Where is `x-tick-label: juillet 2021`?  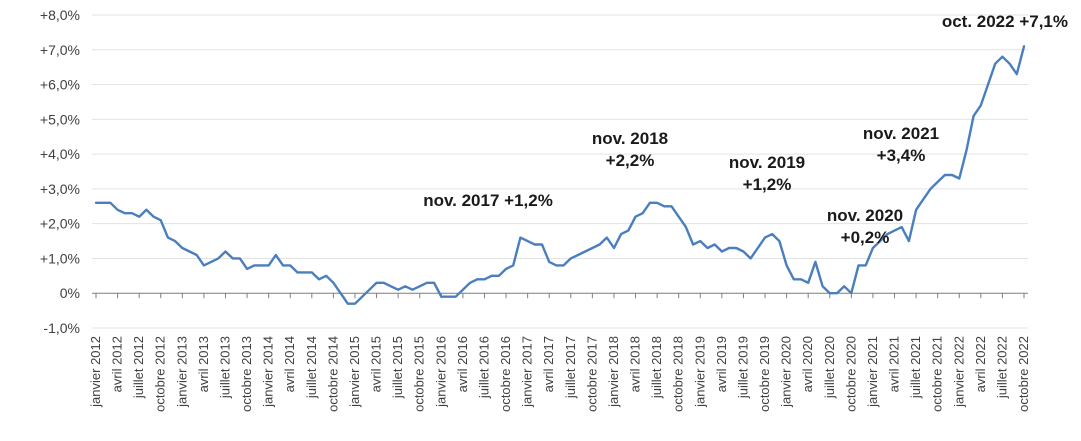 x-tick-label: juillet 2021 is located at coordinates (915, 367).